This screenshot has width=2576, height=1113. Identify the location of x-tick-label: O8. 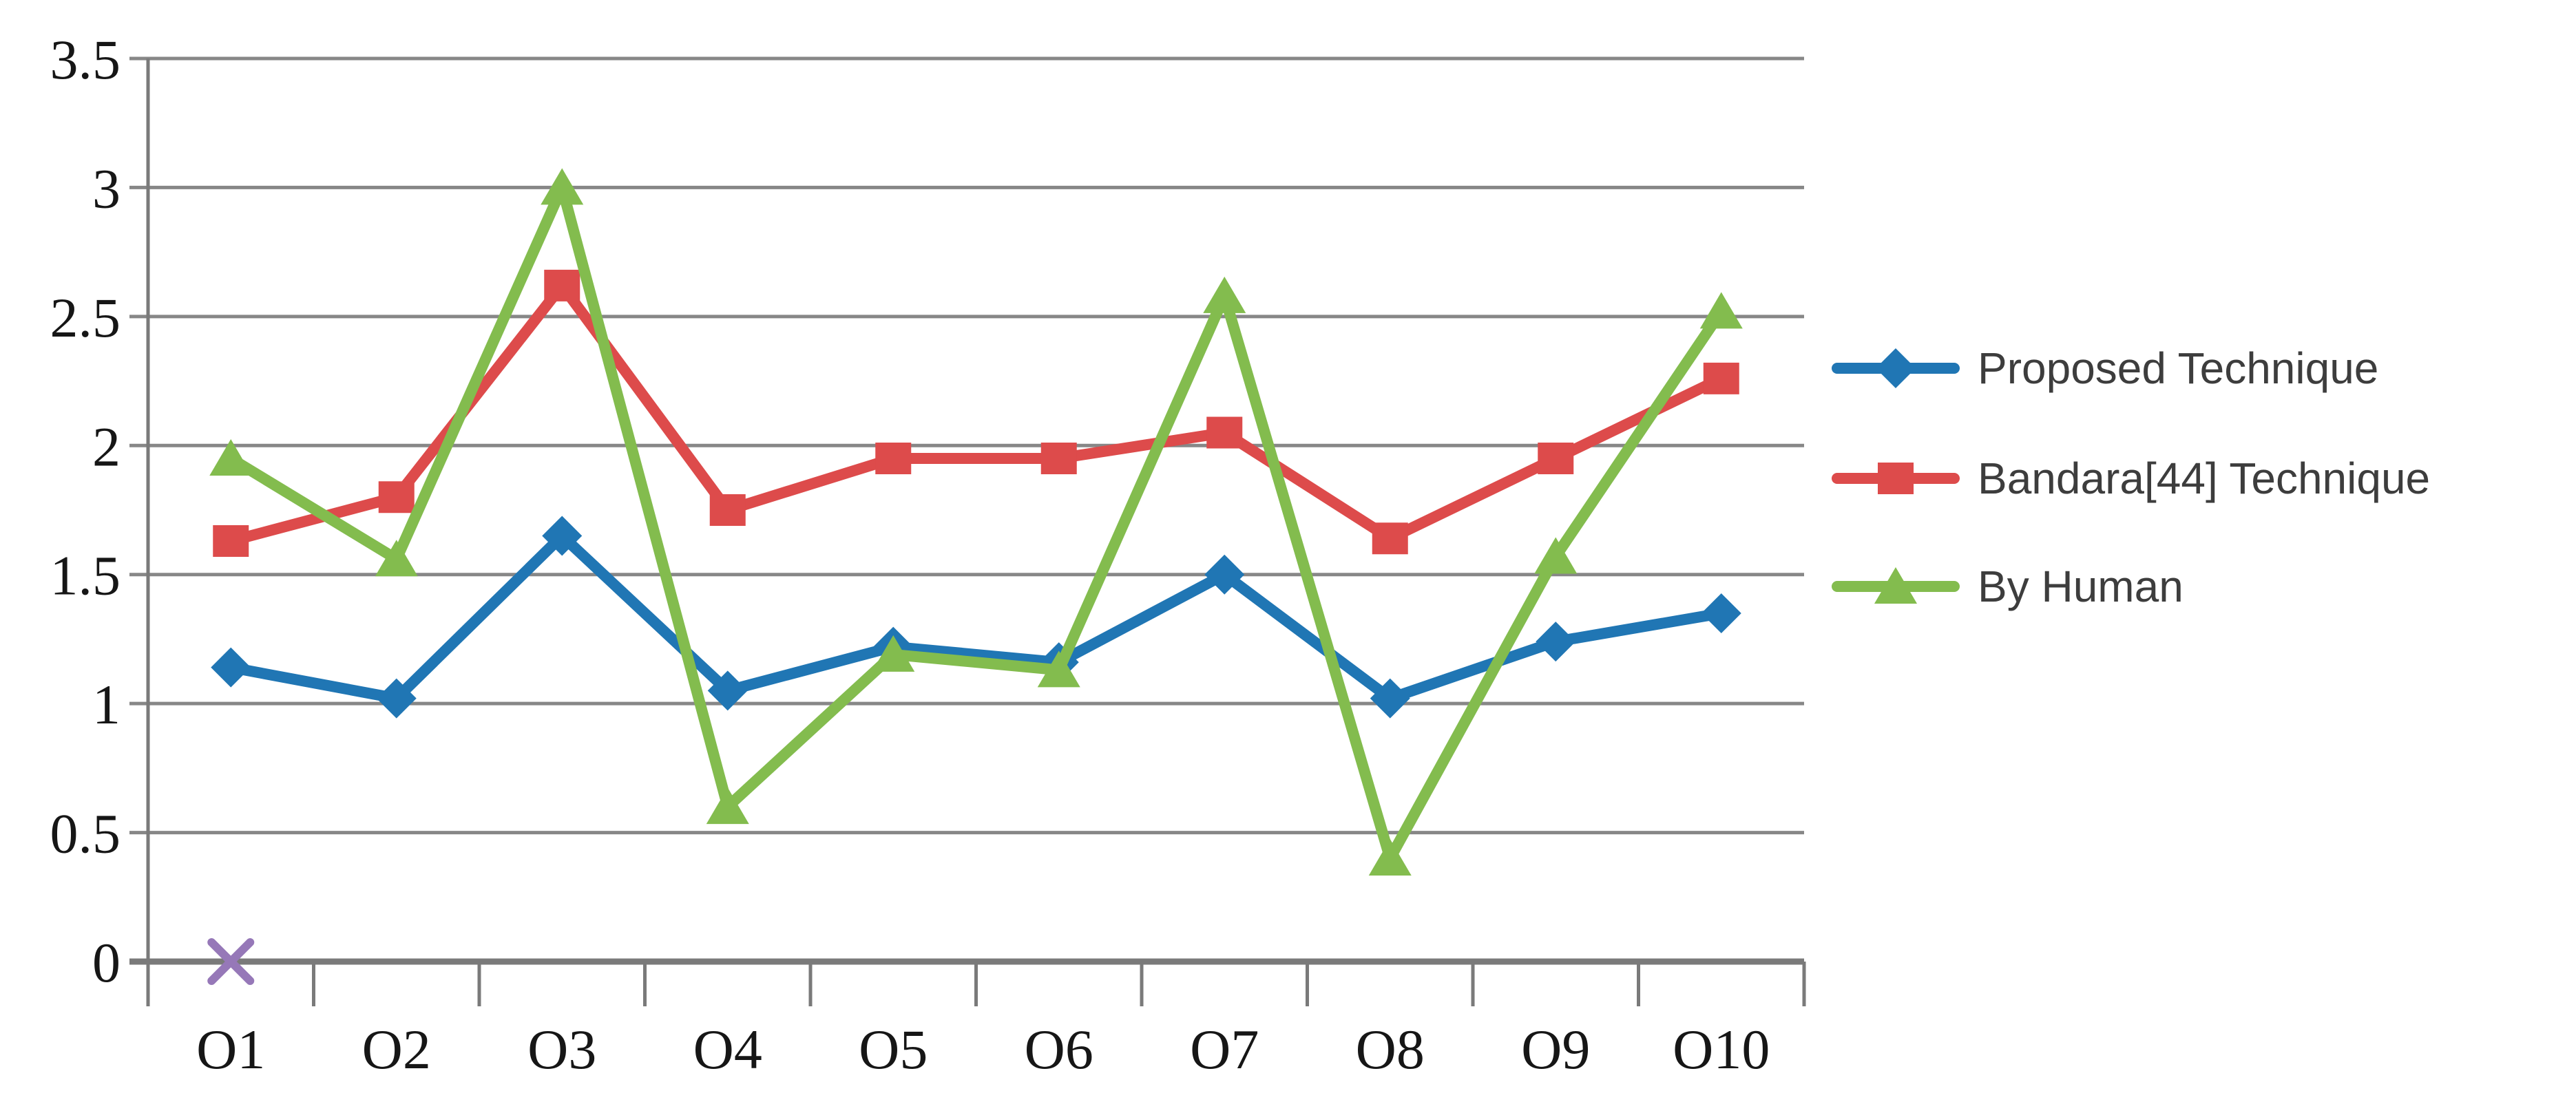
(1390, 1049).